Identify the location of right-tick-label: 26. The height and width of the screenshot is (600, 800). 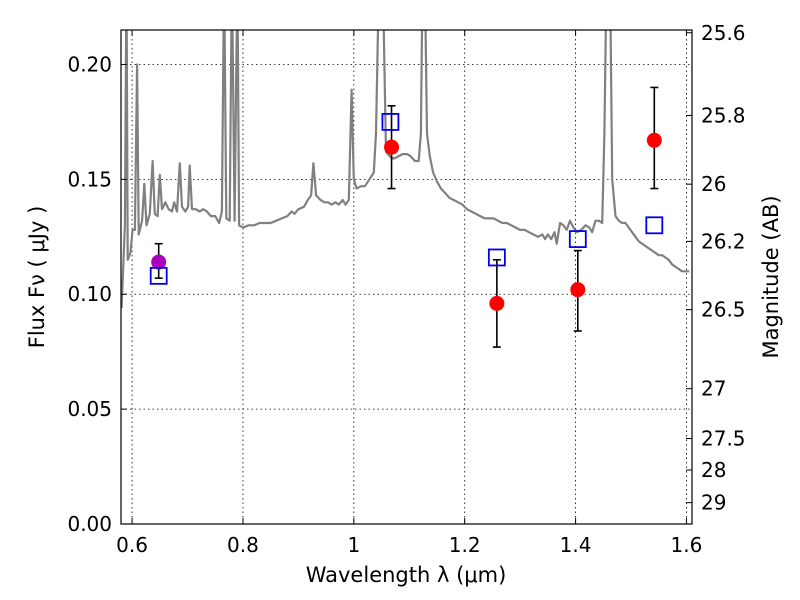
(713, 184).